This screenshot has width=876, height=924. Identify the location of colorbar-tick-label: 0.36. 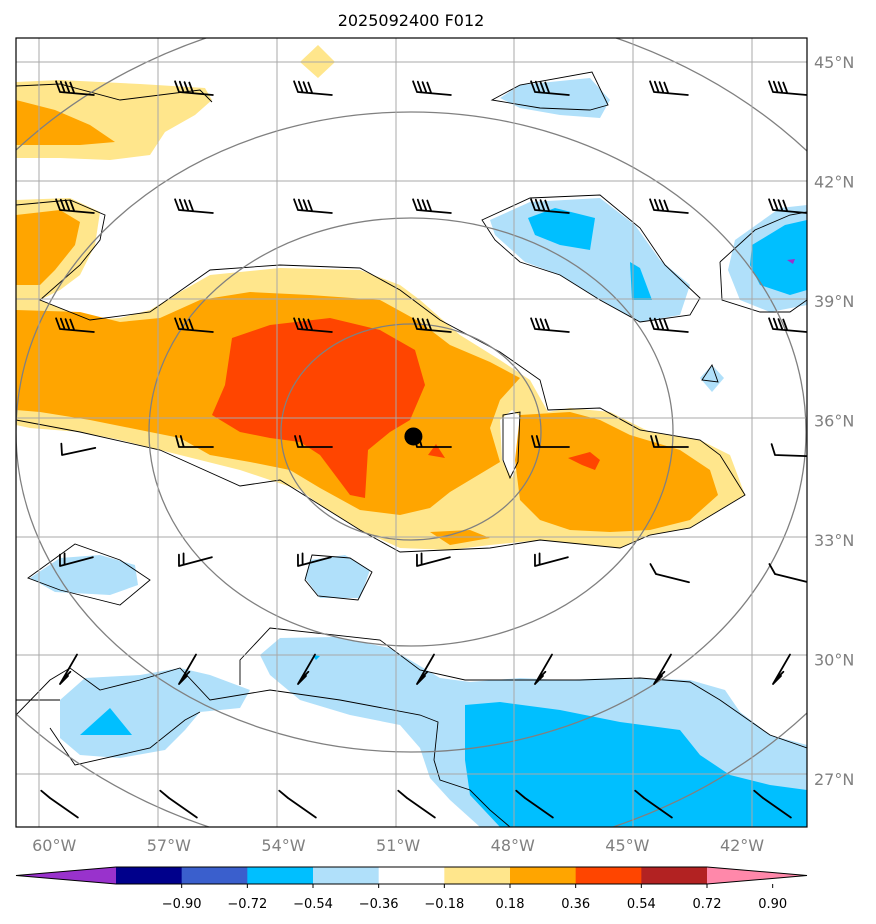
(575, 904).